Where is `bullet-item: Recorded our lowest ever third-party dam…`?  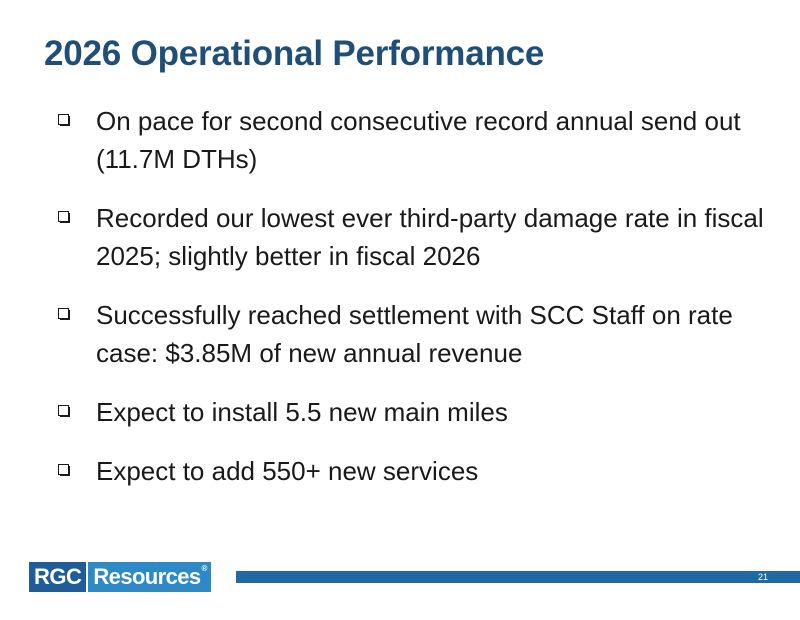
bullet-item: Recorded our lowest ever third-party dam… is located at coordinates (418, 237).